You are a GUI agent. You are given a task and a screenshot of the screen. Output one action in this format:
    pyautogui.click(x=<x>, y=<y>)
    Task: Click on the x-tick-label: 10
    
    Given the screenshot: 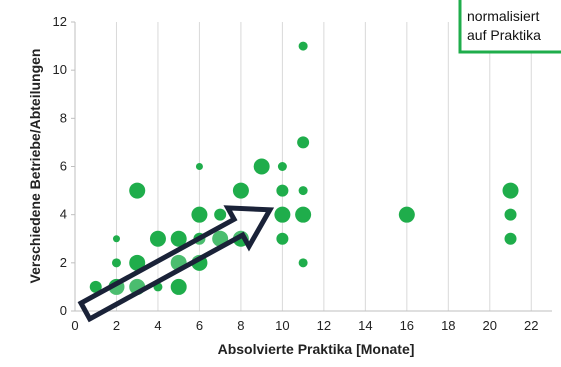 What is the action you would take?
    pyautogui.click(x=282, y=325)
    